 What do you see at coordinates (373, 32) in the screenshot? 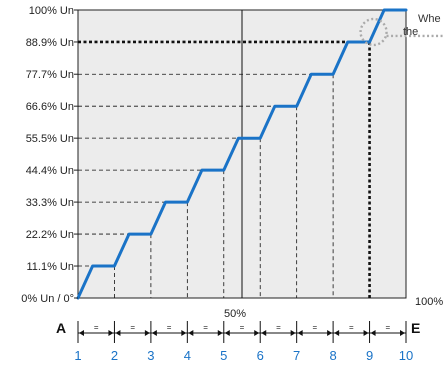
I see `highlight-circle` at bounding box center [373, 32].